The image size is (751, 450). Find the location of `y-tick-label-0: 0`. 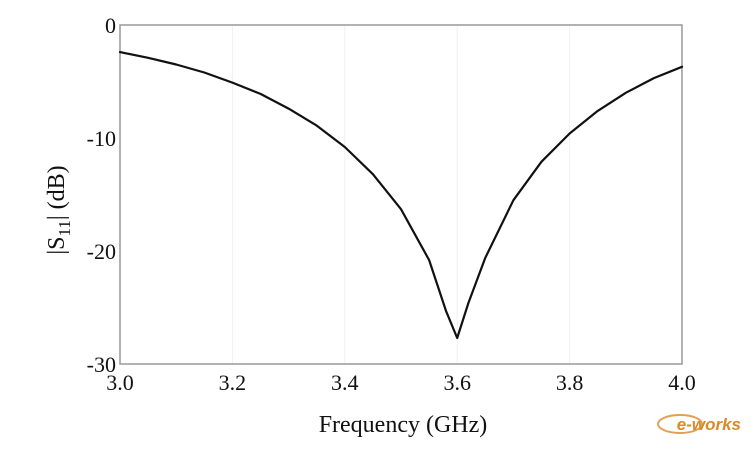

y-tick-label-0: 0 is located at coordinates (110, 25).